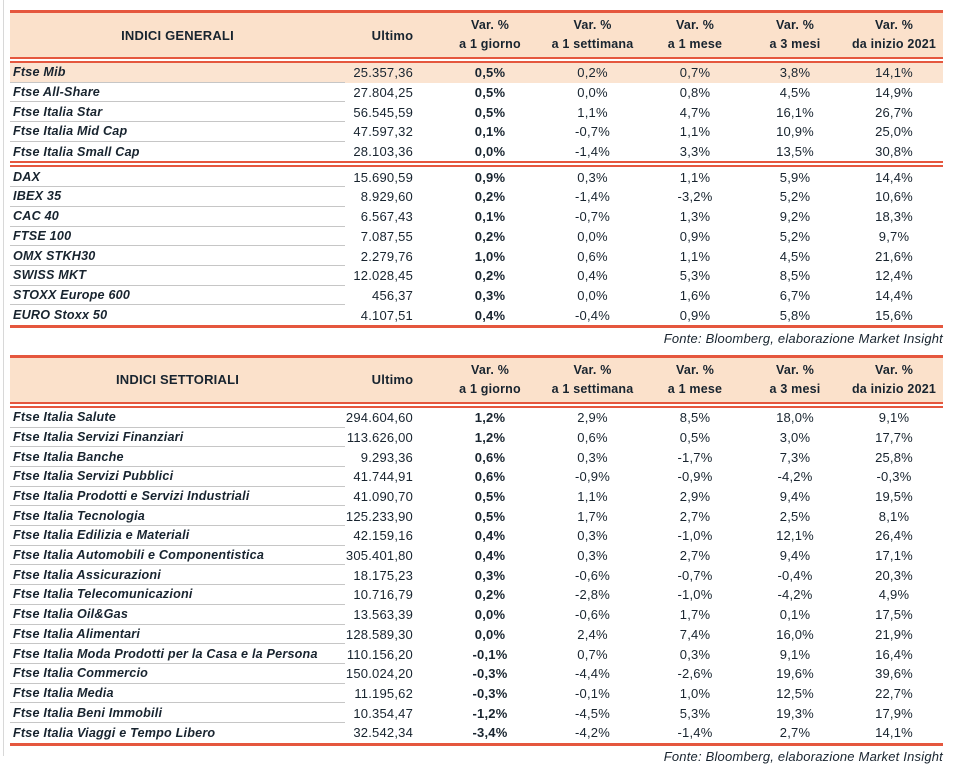 This screenshot has width=953, height=764. I want to click on var-1month: -3,2%, so click(695, 197).